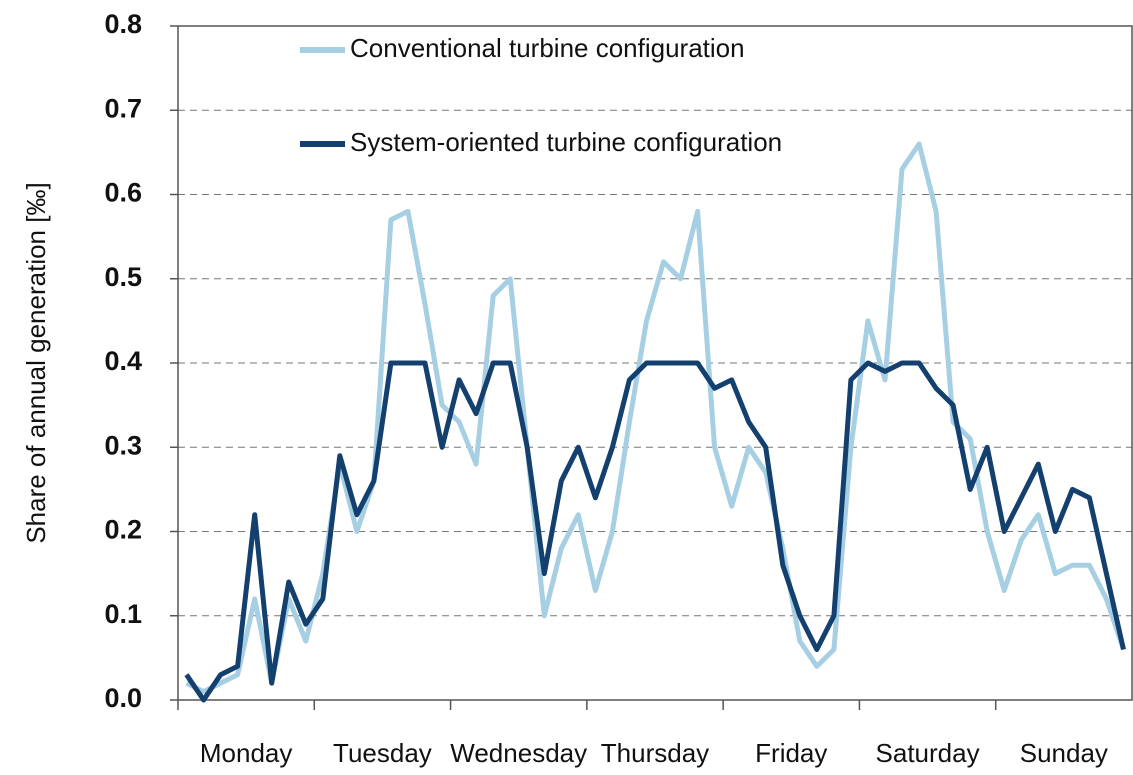 The height and width of the screenshot is (775, 1133). What do you see at coordinates (123, 361) in the screenshot?
I see `y-tick-label: 0.4` at bounding box center [123, 361].